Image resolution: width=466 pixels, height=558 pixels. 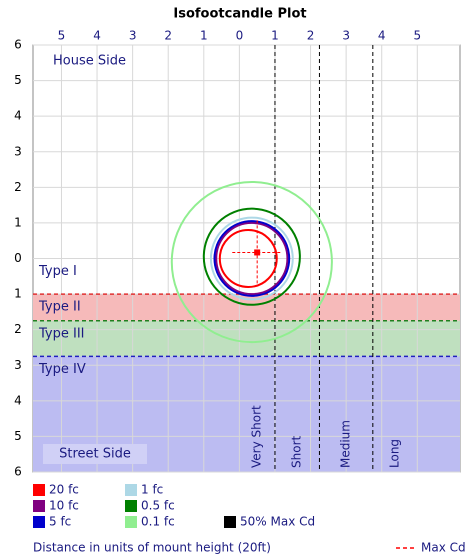 I want to click on region-label: Type III, so click(x=61, y=333).